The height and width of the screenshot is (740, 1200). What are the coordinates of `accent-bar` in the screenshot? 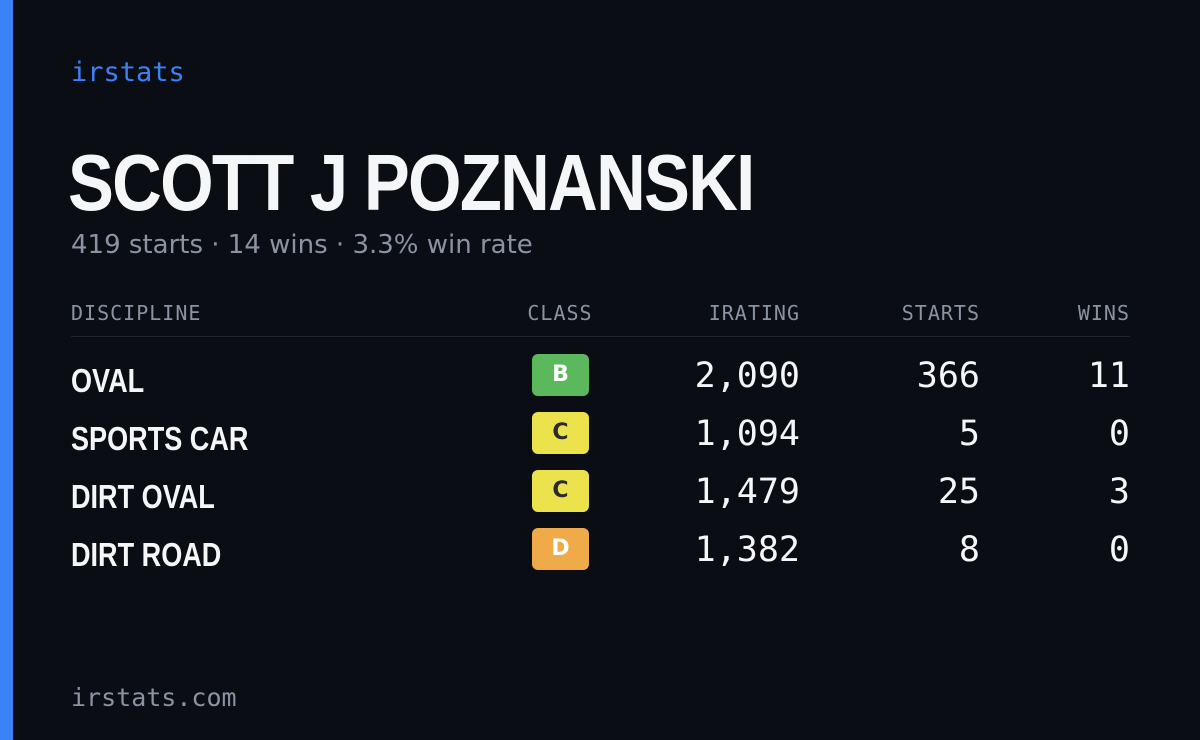 It's located at (6, 370).